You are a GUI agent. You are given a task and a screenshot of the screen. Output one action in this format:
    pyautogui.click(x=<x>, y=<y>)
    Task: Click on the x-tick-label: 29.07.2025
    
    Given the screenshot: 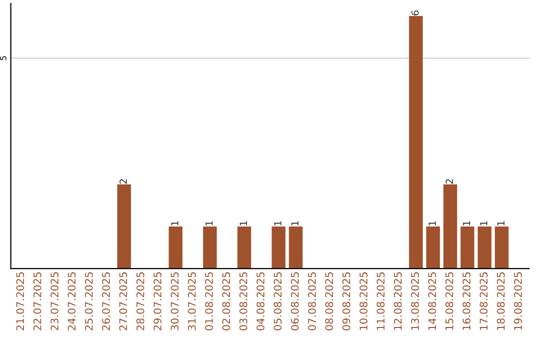 What is the action you would take?
    pyautogui.click(x=158, y=301)
    